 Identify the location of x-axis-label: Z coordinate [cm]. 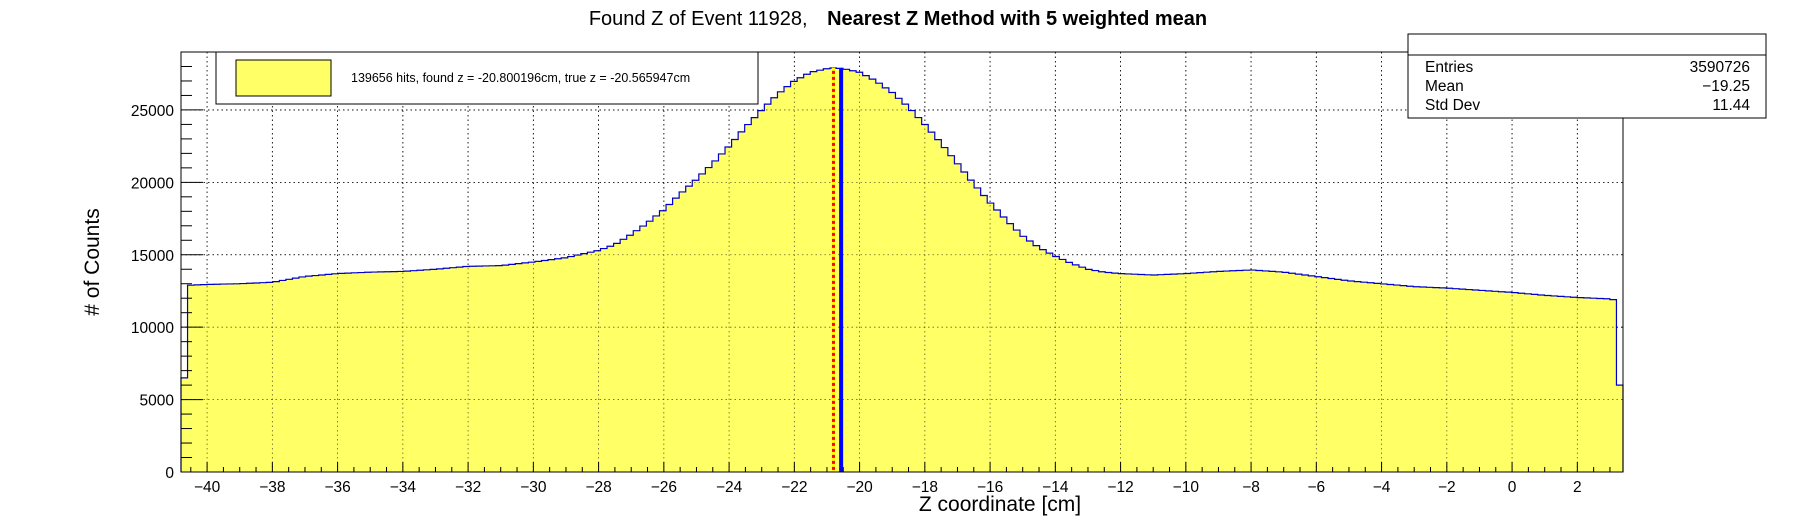
(1000, 504).